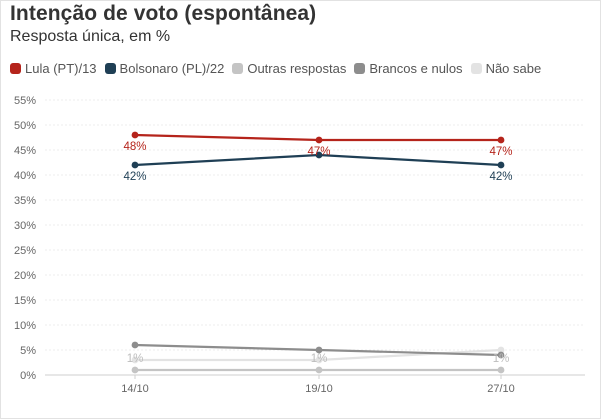 The image size is (601, 419). Describe the element at coordinates (135, 389) in the screenshot. I see `x-tick-label: 14/10` at that location.